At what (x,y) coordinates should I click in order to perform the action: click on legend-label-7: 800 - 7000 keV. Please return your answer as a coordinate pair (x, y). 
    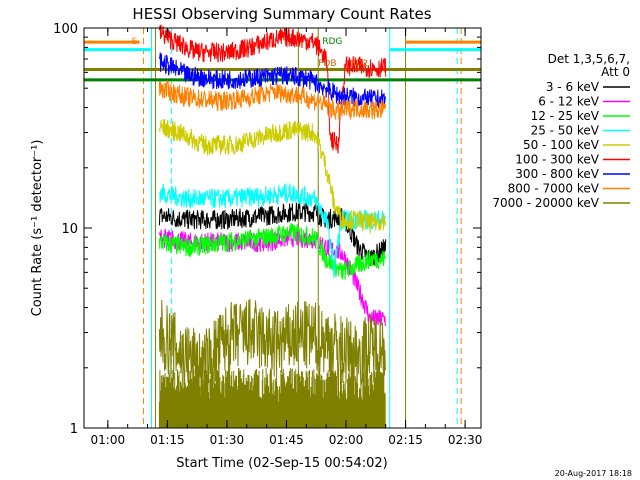
    Looking at the image, I should click on (554, 189).